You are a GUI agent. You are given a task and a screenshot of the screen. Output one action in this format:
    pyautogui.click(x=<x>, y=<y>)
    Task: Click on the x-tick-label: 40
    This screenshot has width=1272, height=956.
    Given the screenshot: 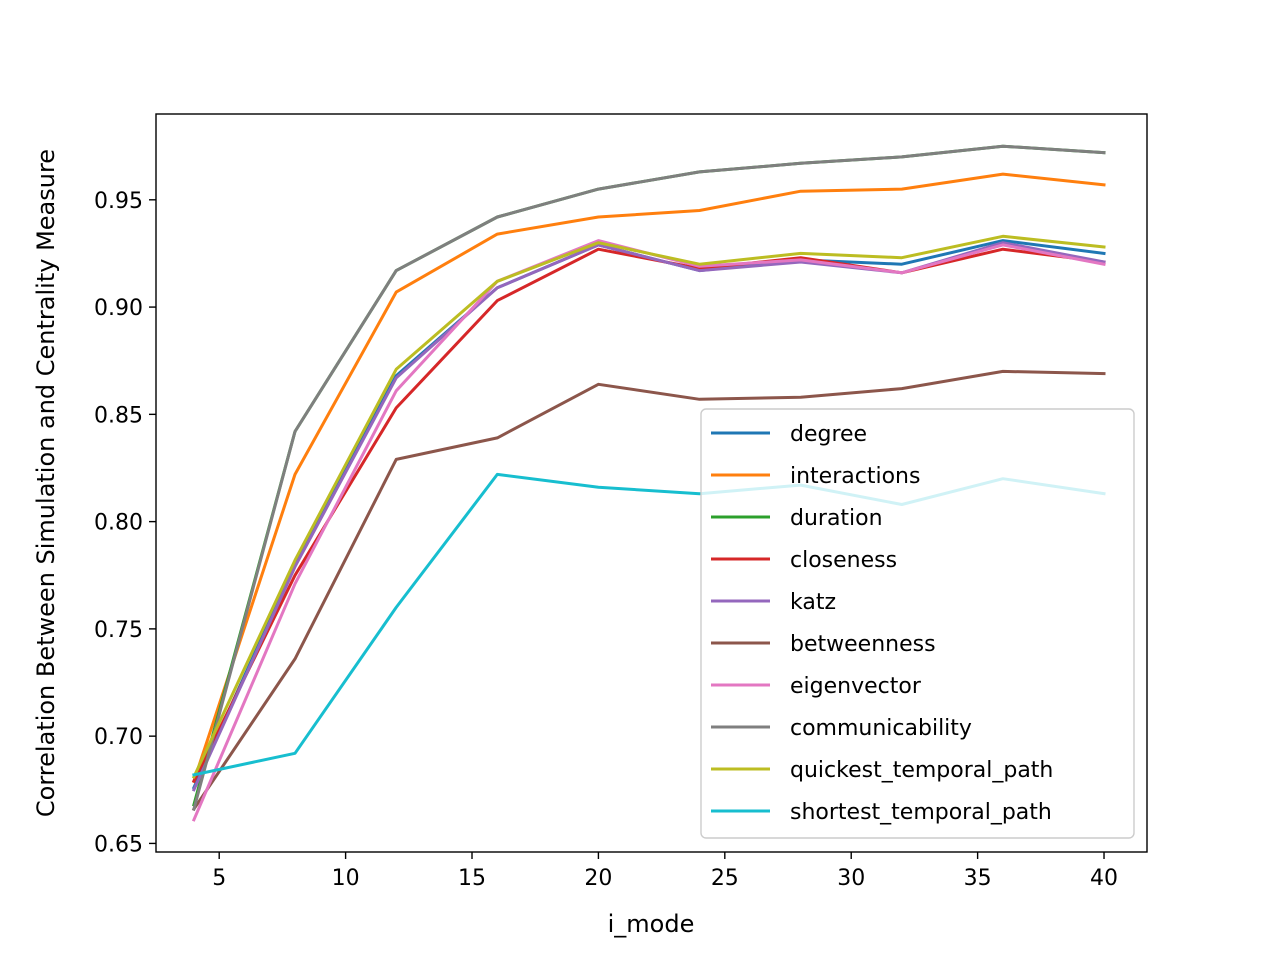 What is the action you would take?
    pyautogui.click(x=1104, y=878)
    